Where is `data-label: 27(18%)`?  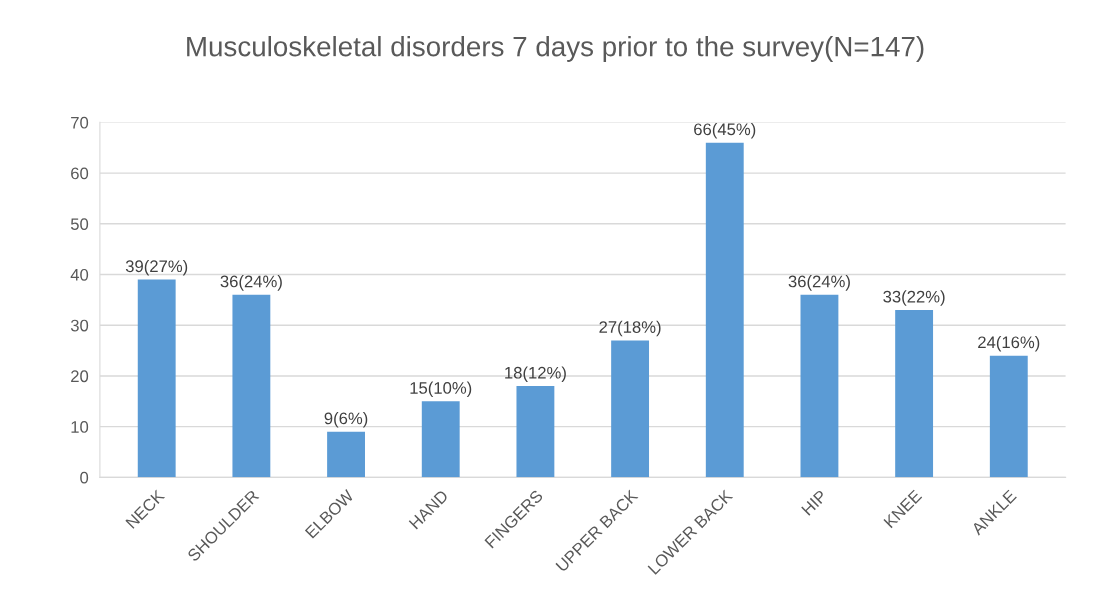
data-label: 27(18%) is located at coordinates (630, 328).